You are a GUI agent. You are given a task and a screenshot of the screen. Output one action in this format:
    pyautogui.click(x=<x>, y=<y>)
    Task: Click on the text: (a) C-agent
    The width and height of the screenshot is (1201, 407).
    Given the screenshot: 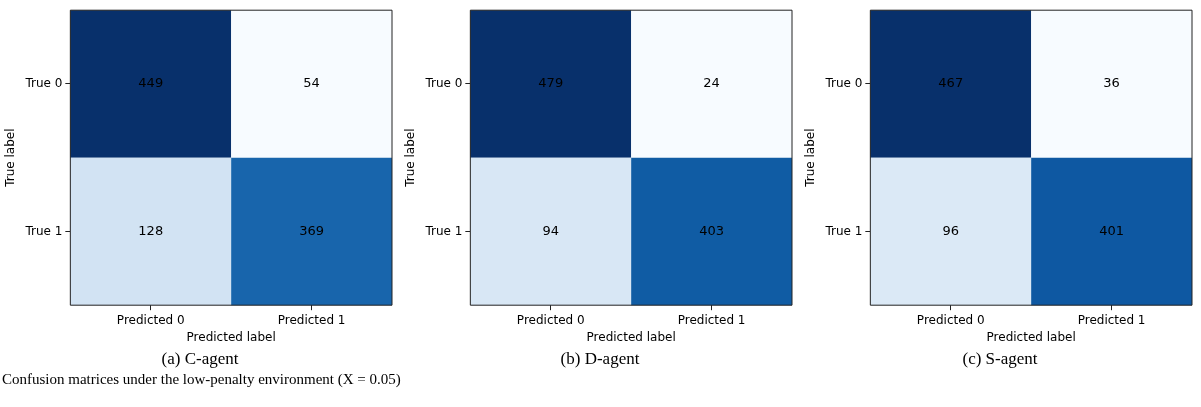 What is the action you would take?
    pyautogui.click(x=200, y=359)
    